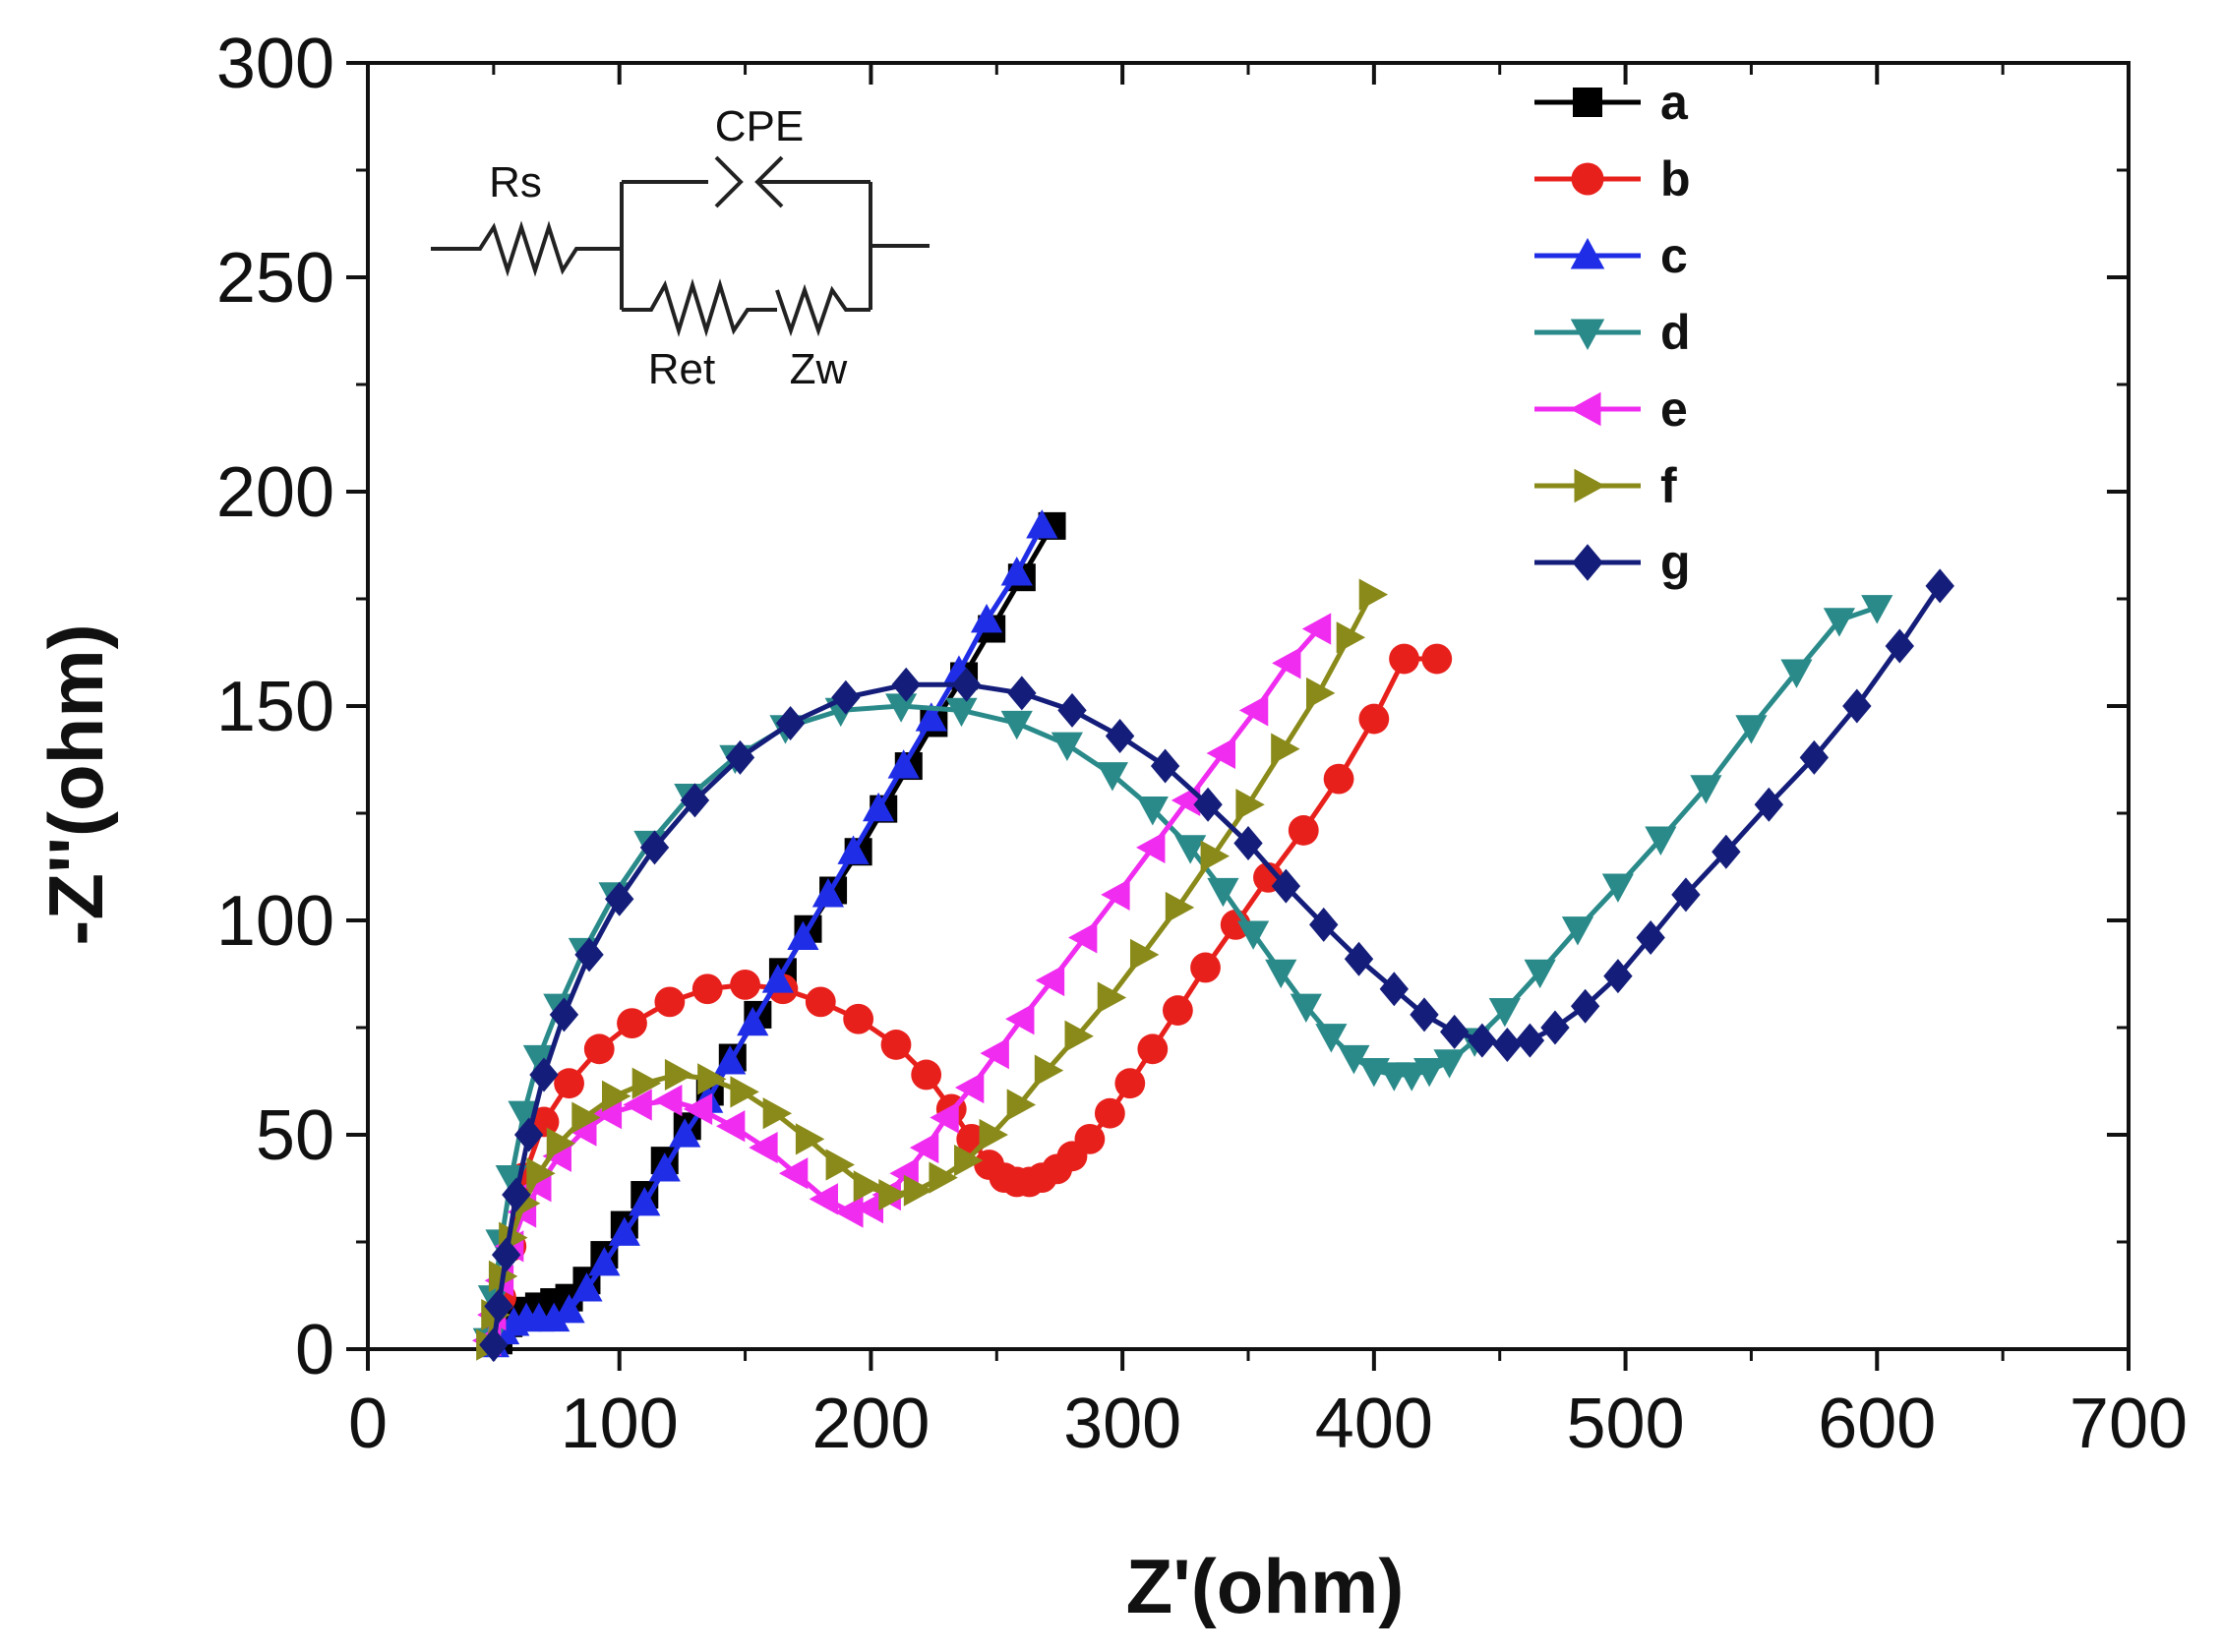  I want to click on y-tick-label: 250, so click(275, 278).